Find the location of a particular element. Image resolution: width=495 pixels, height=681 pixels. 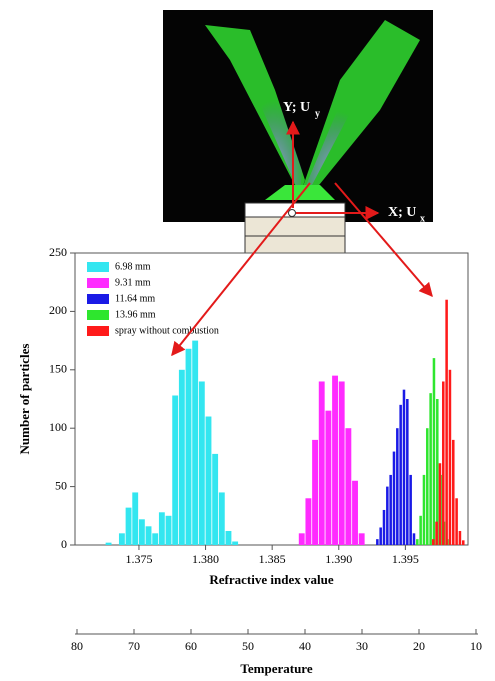

x-axis-label: Temperature is located at coordinates (276, 668).